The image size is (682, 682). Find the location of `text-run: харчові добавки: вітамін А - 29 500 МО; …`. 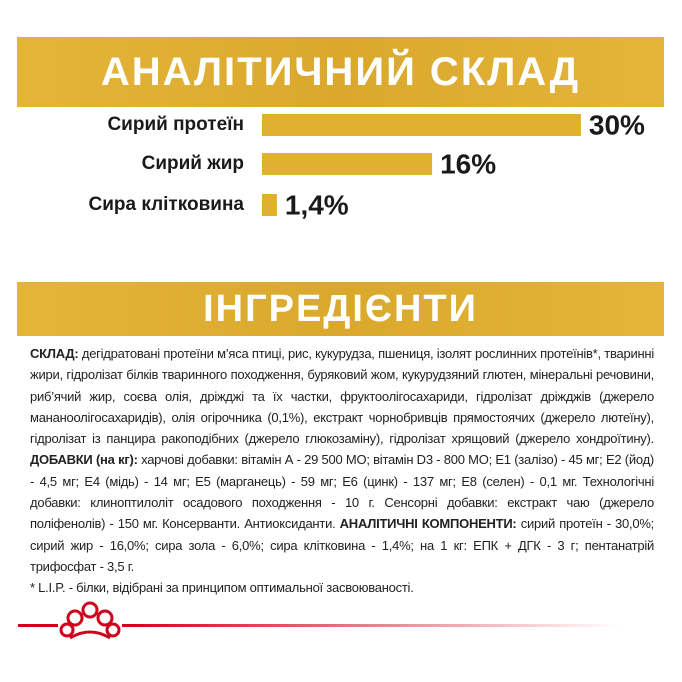

text-run: харчові добавки: вітамін А - 29 500 МО; … is located at coordinates (342, 492).